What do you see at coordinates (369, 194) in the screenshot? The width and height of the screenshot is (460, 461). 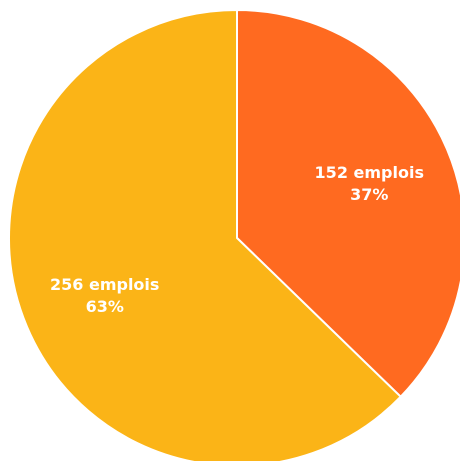 I see `slice-label-0-percent: 37%` at bounding box center [369, 194].